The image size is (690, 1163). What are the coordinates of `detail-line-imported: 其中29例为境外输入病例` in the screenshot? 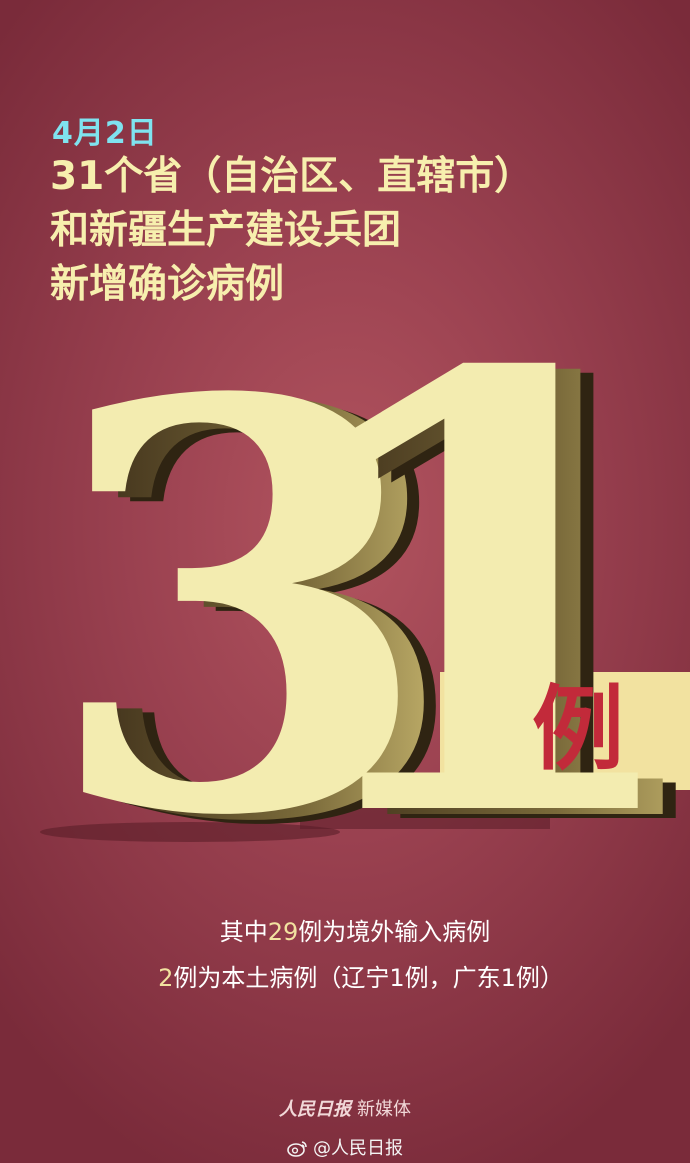 It's located at (350, 929).